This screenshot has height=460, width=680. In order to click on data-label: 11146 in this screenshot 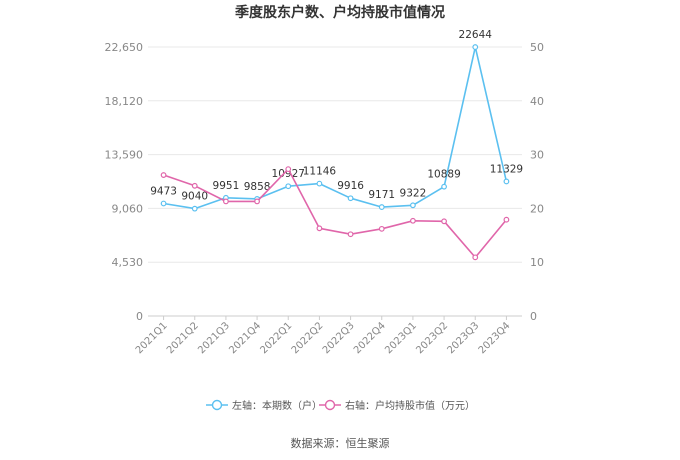, I will do `click(320, 172)`.